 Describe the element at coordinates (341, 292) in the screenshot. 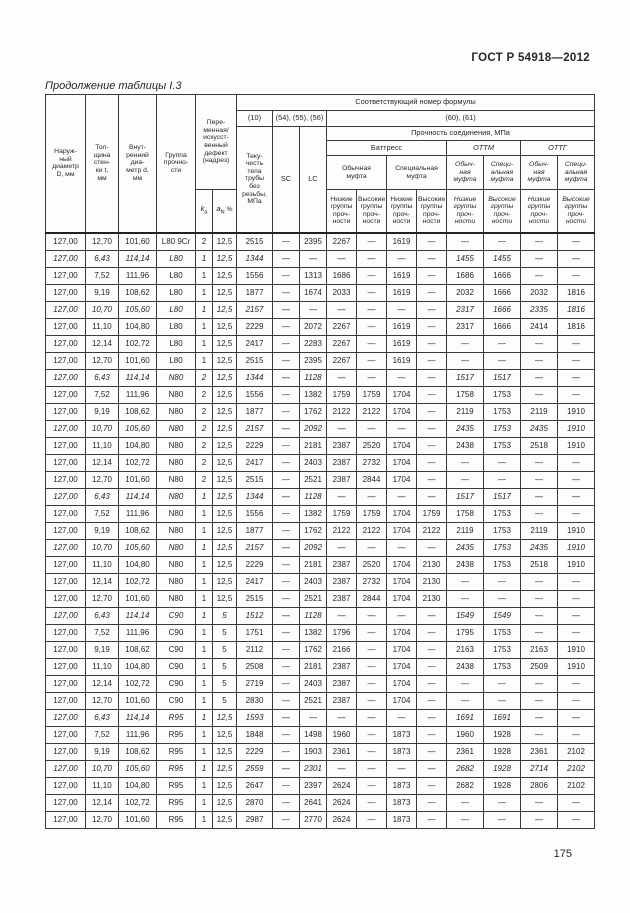

I see `cell-buttress-regular-low: 2033` at that location.